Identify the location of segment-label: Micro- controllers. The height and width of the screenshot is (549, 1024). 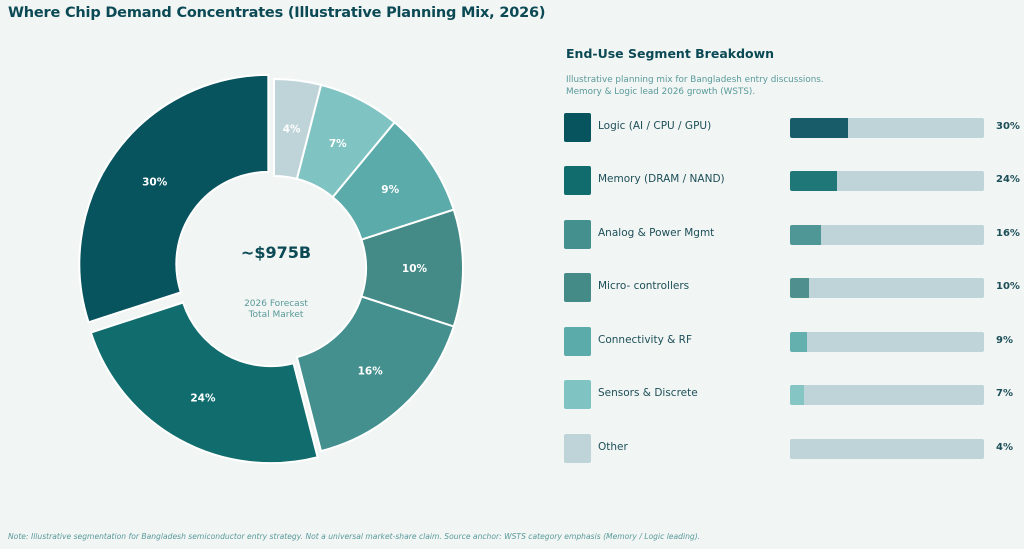
(644, 286).